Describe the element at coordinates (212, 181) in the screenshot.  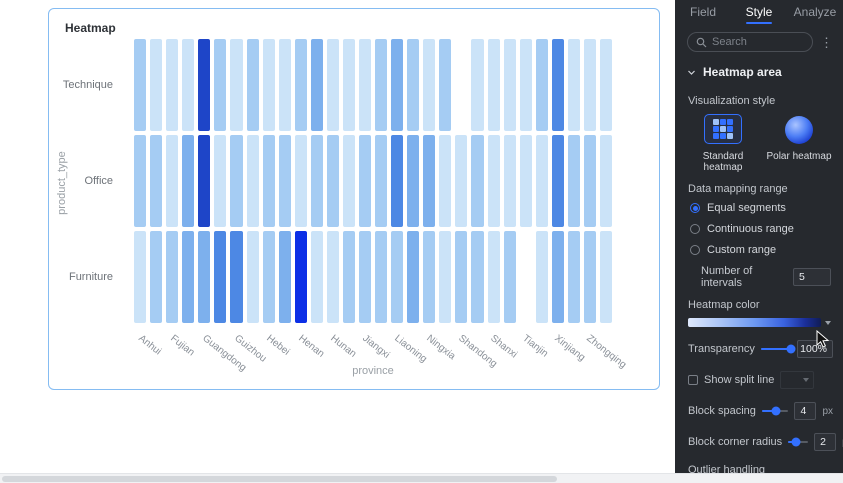
I see `heatmap-cell-guangdong` at that location.